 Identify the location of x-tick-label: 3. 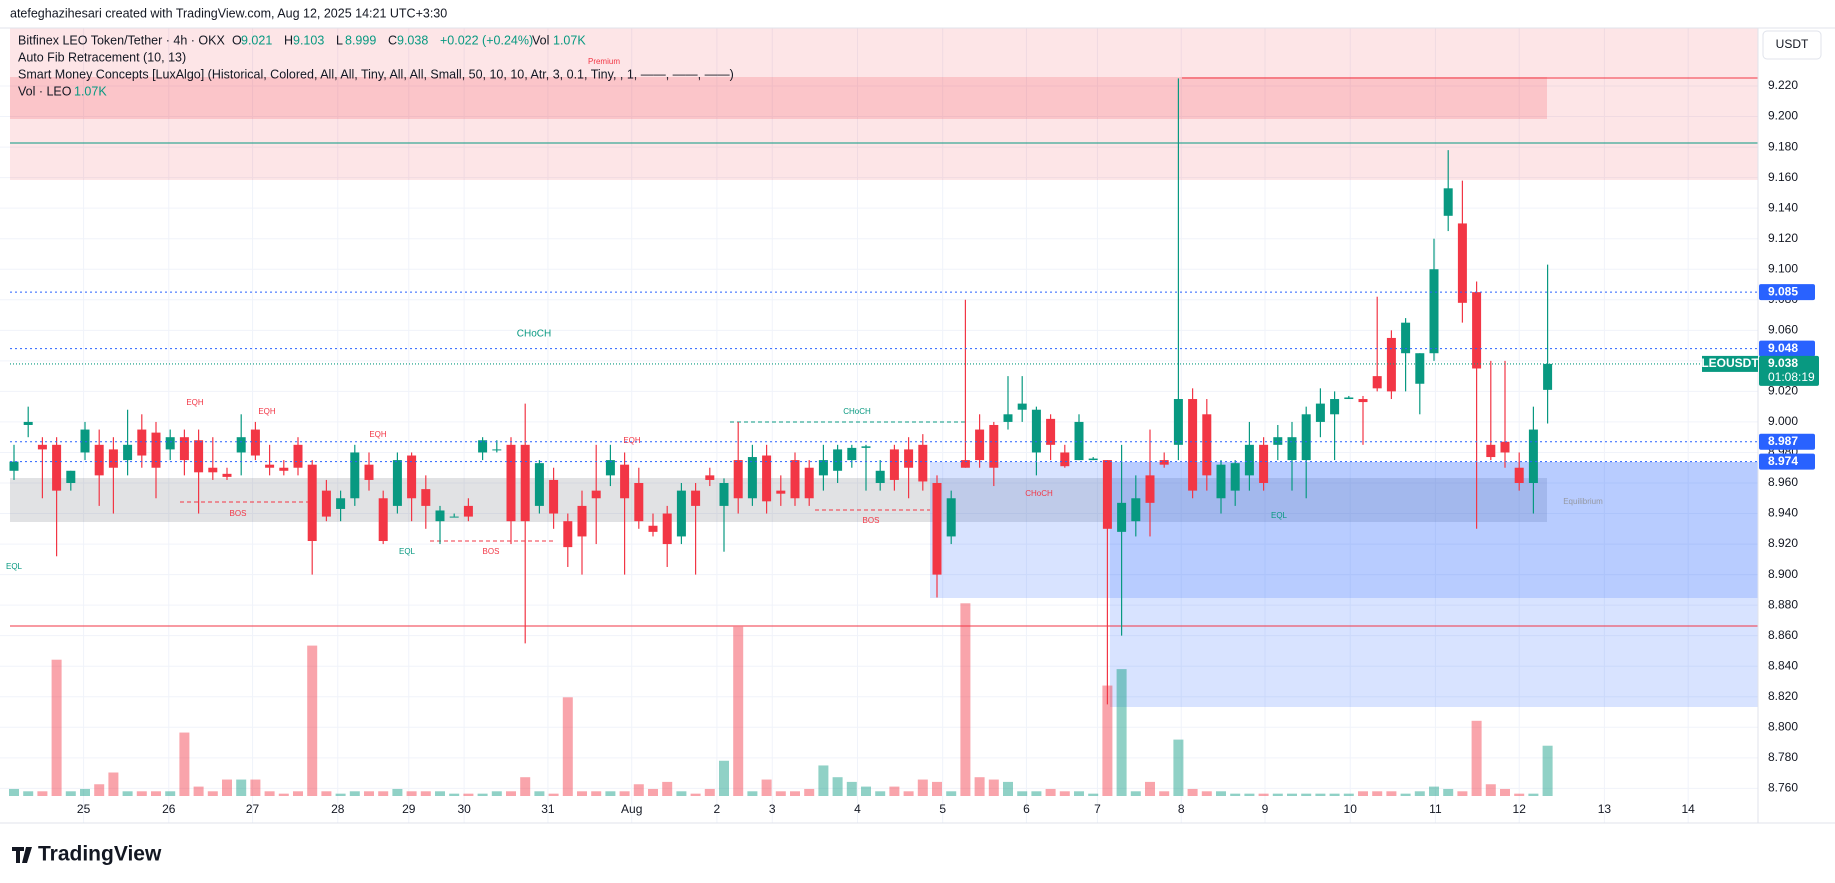
(772, 809).